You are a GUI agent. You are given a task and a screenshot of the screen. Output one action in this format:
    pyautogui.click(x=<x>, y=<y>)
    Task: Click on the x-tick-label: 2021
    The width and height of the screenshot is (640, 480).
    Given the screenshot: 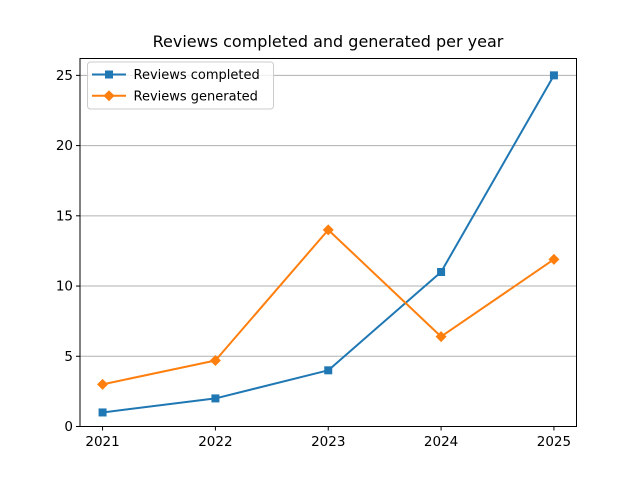 What is the action you would take?
    pyautogui.click(x=102, y=442)
    